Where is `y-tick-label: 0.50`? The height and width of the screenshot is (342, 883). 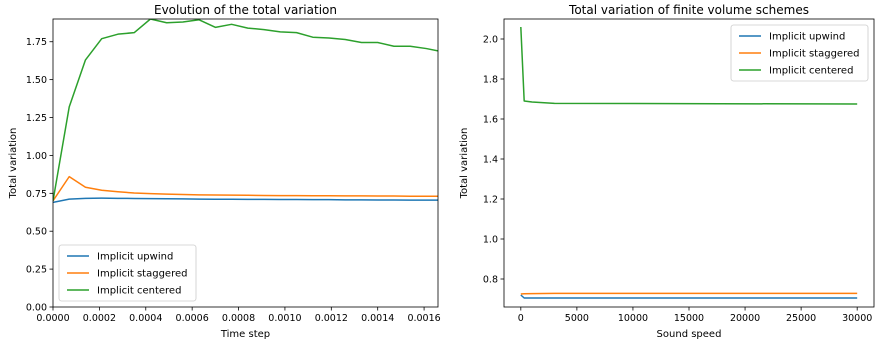 y-tick-label: 0.50 is located at coordinates (36, 232).